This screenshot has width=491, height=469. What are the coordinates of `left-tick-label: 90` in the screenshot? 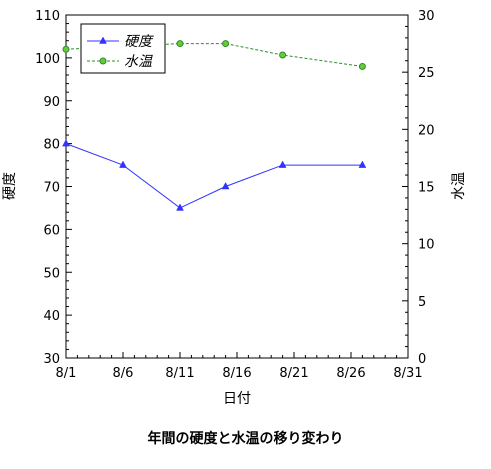 It's located at (51, 102).